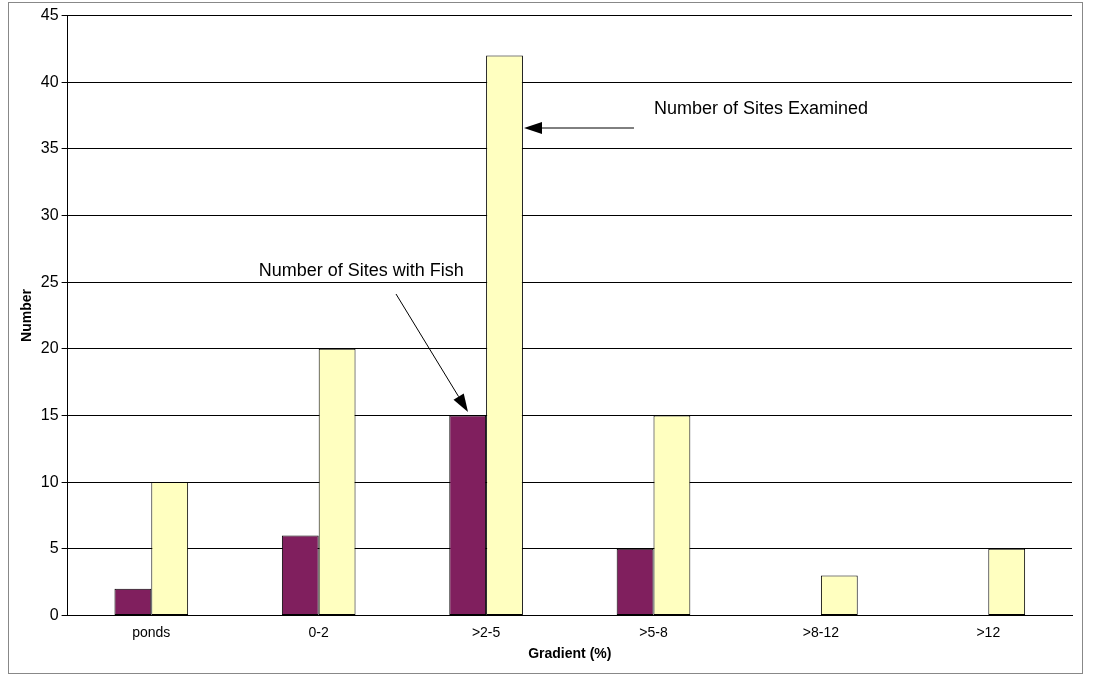 The image size is (1093, 681). What do you see at coordinates (54, 614) in the screenshot?
I see `y-tick-label: 0` at bounding box center [54, 614].